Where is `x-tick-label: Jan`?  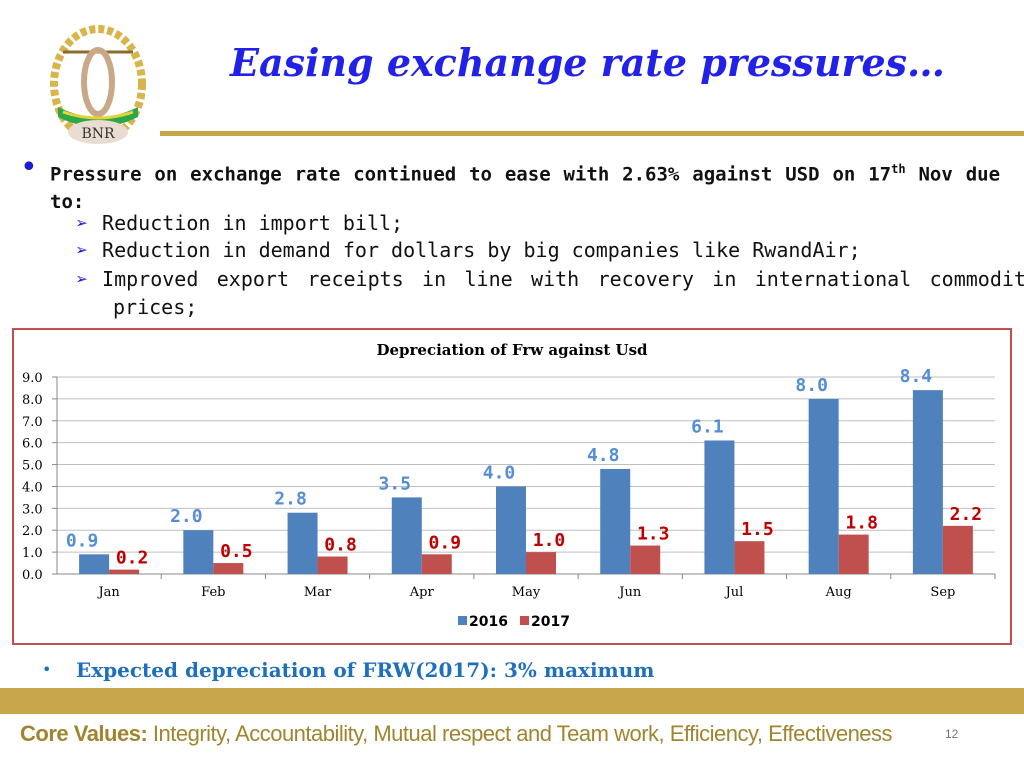
x-tick-label: Jan is located at coordinates (108, 592).